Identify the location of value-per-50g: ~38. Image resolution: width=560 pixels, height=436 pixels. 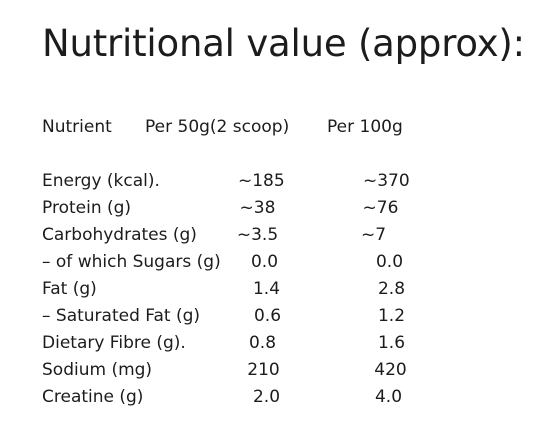
(257, 208).